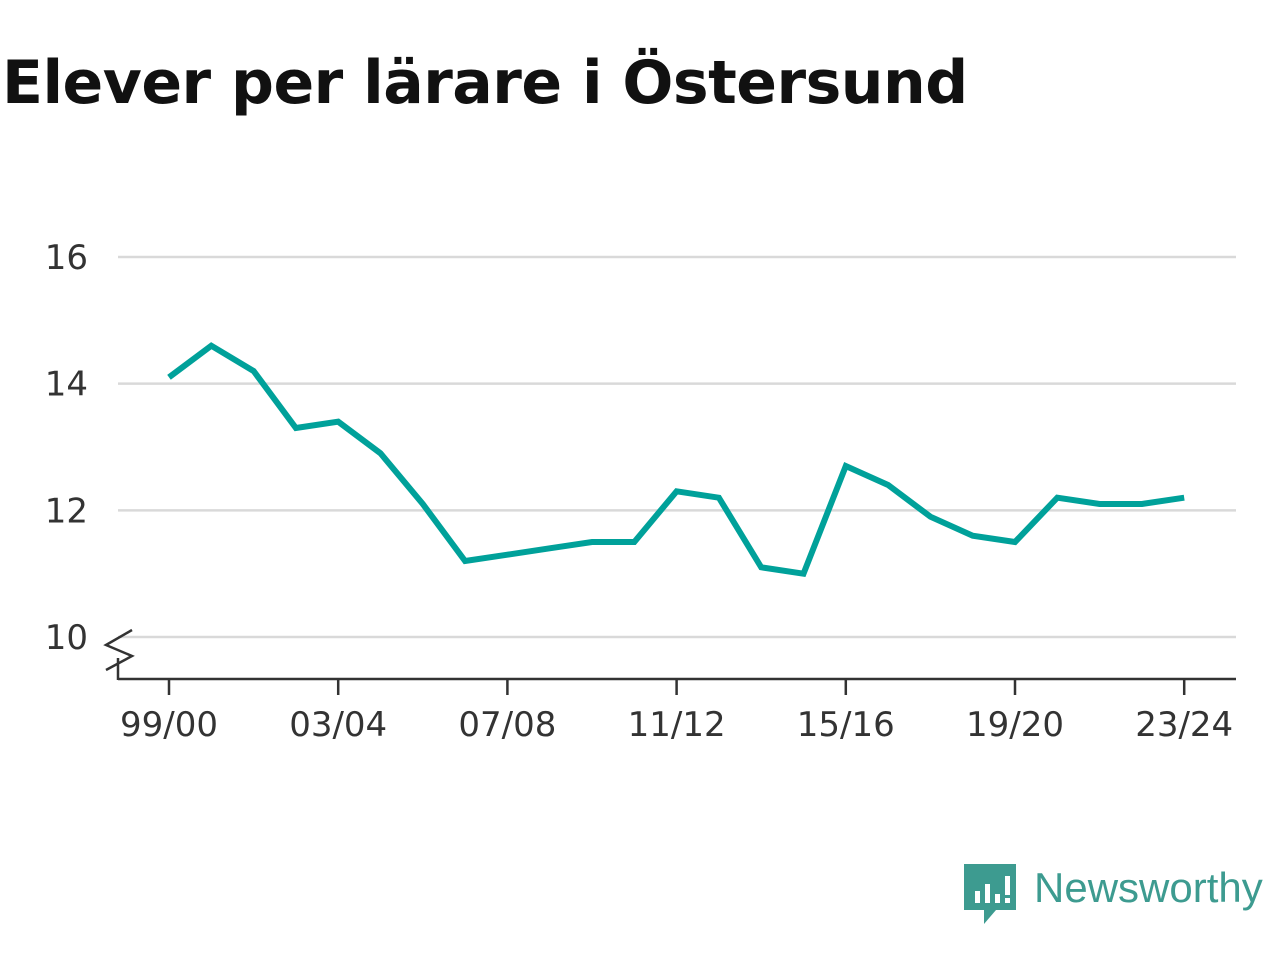 Image resolution: width=1280 pixels, height=960 pixels. Describe the element at coordinates (990, 894) in the screenshot. I see `newsworthy-logo-icon` at that location.